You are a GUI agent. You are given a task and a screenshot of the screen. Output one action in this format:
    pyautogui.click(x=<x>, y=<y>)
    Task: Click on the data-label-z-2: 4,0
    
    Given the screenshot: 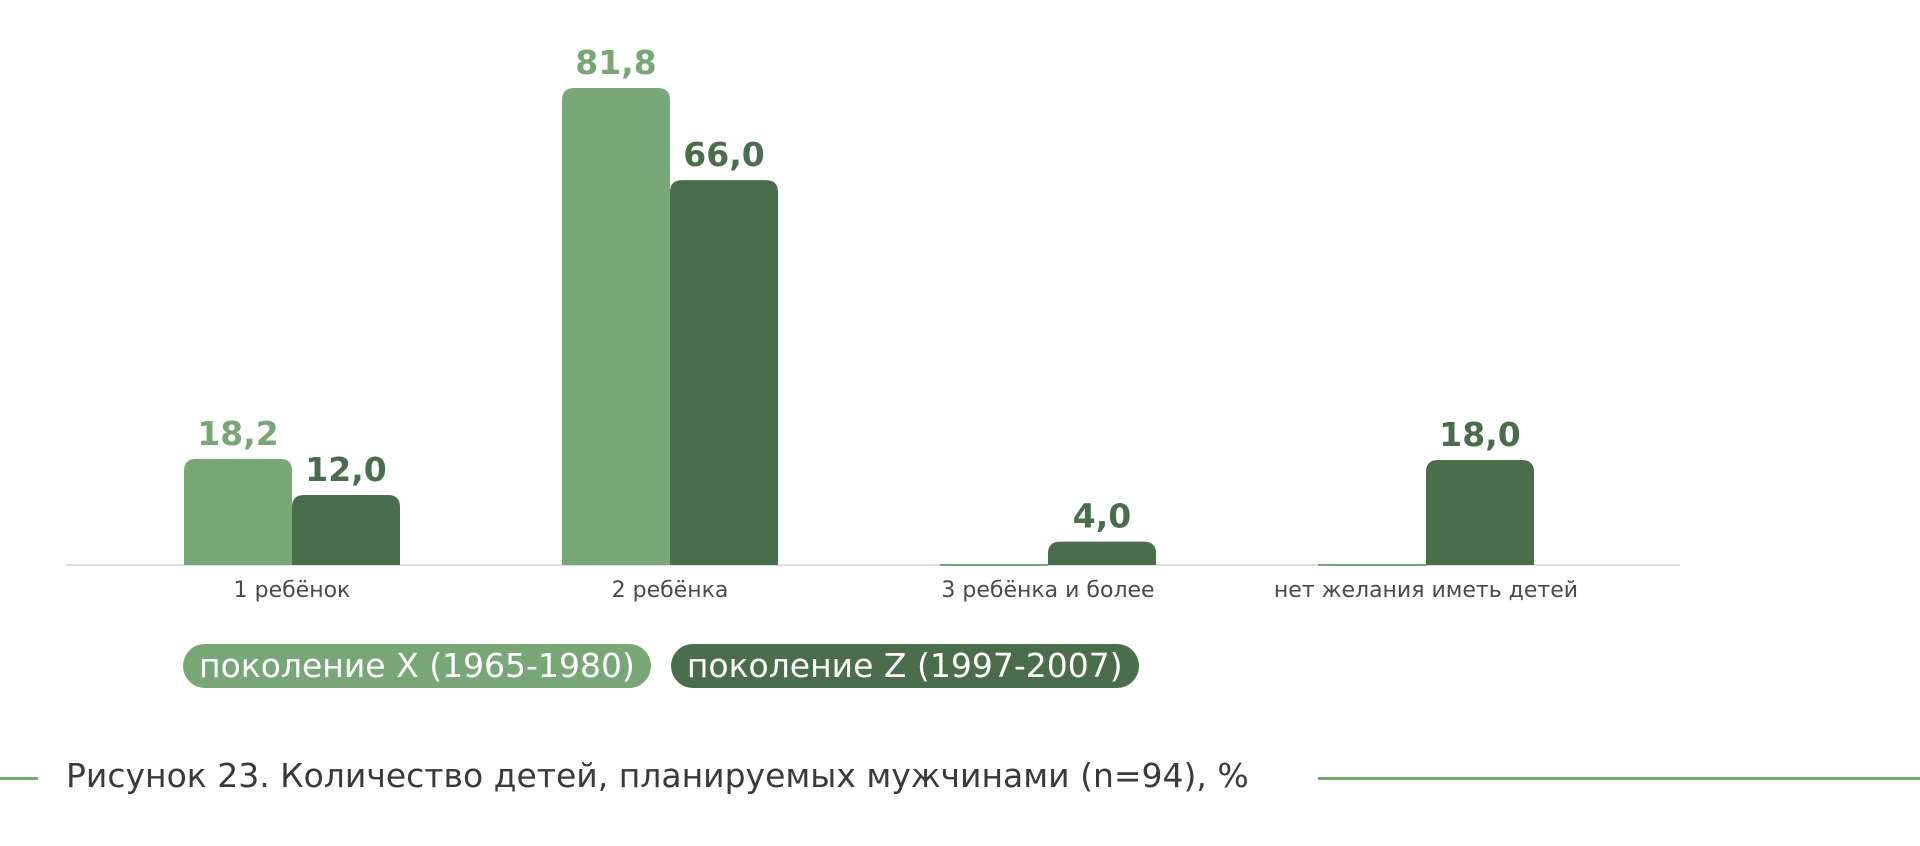 What is the action you would take?
    pyautogui.click(x=1102, y=516)
    